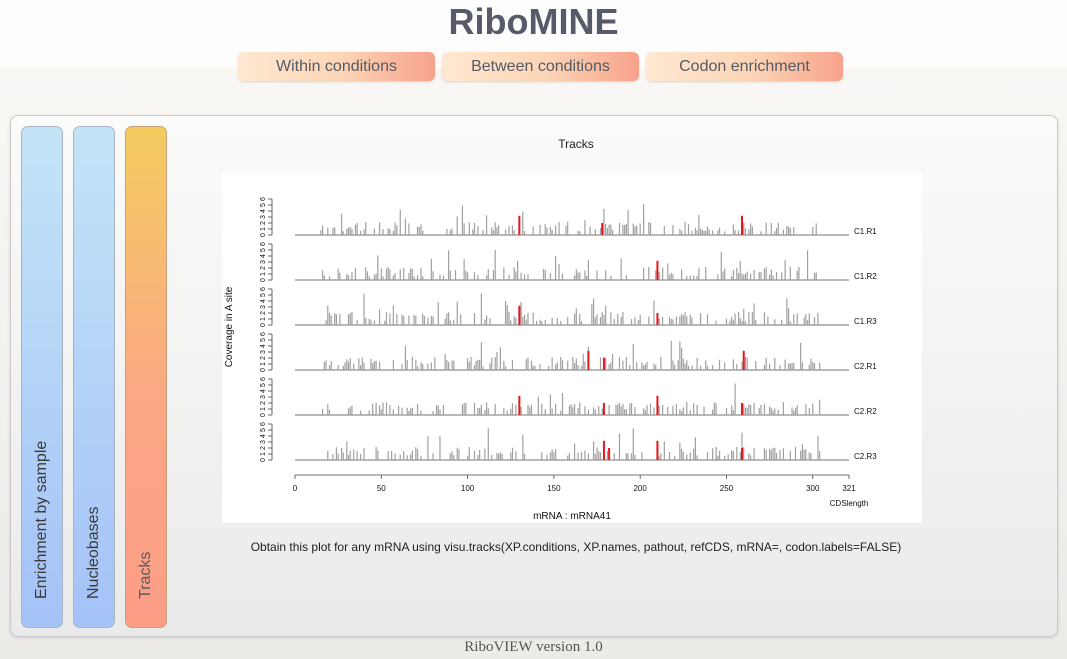 This screenshot has height=659, width=1067. Describe the element at coordinates (336, 66) in the screenshot. I see `tab-within-conditions: Within conditions` at that location.